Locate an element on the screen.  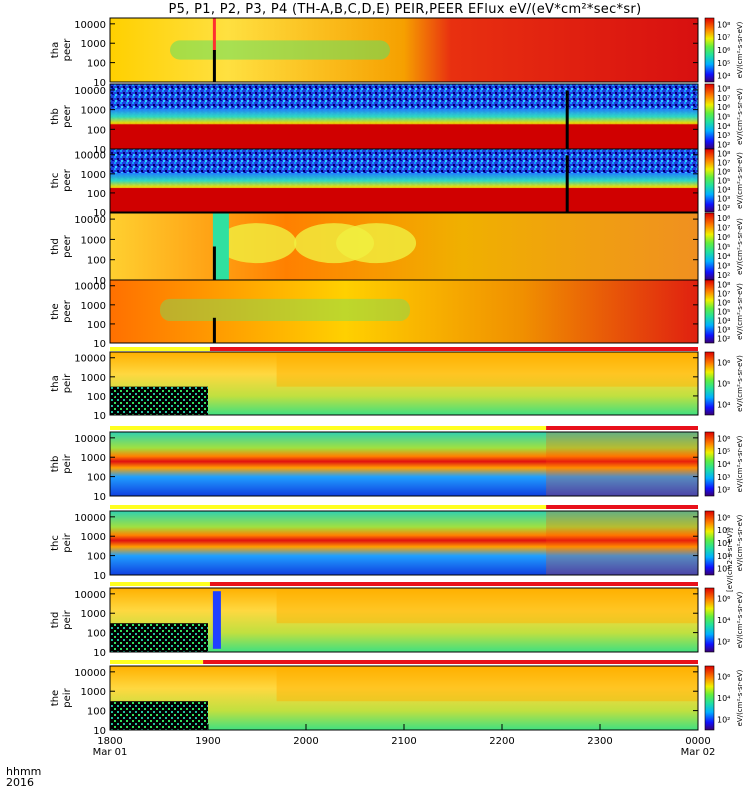
colorbar-thc-peir is located at coordinates (709, 543).